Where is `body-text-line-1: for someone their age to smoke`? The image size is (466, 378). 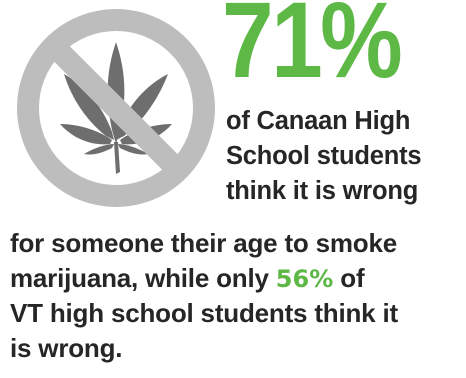
body-text-line-1: for someone their age to smoke is located at coordinates (203, 243).